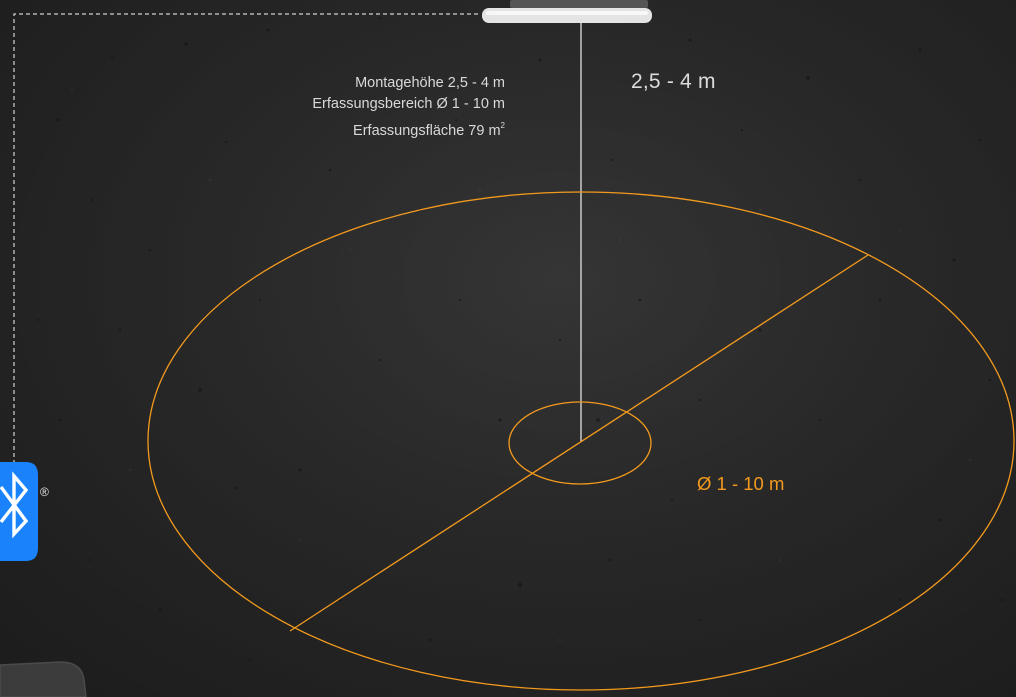 The height and width of the screenshot is (697, 1016). I want to click on detection-area-spec: Erfassungsfläche 79 m2, so click(408, 128).